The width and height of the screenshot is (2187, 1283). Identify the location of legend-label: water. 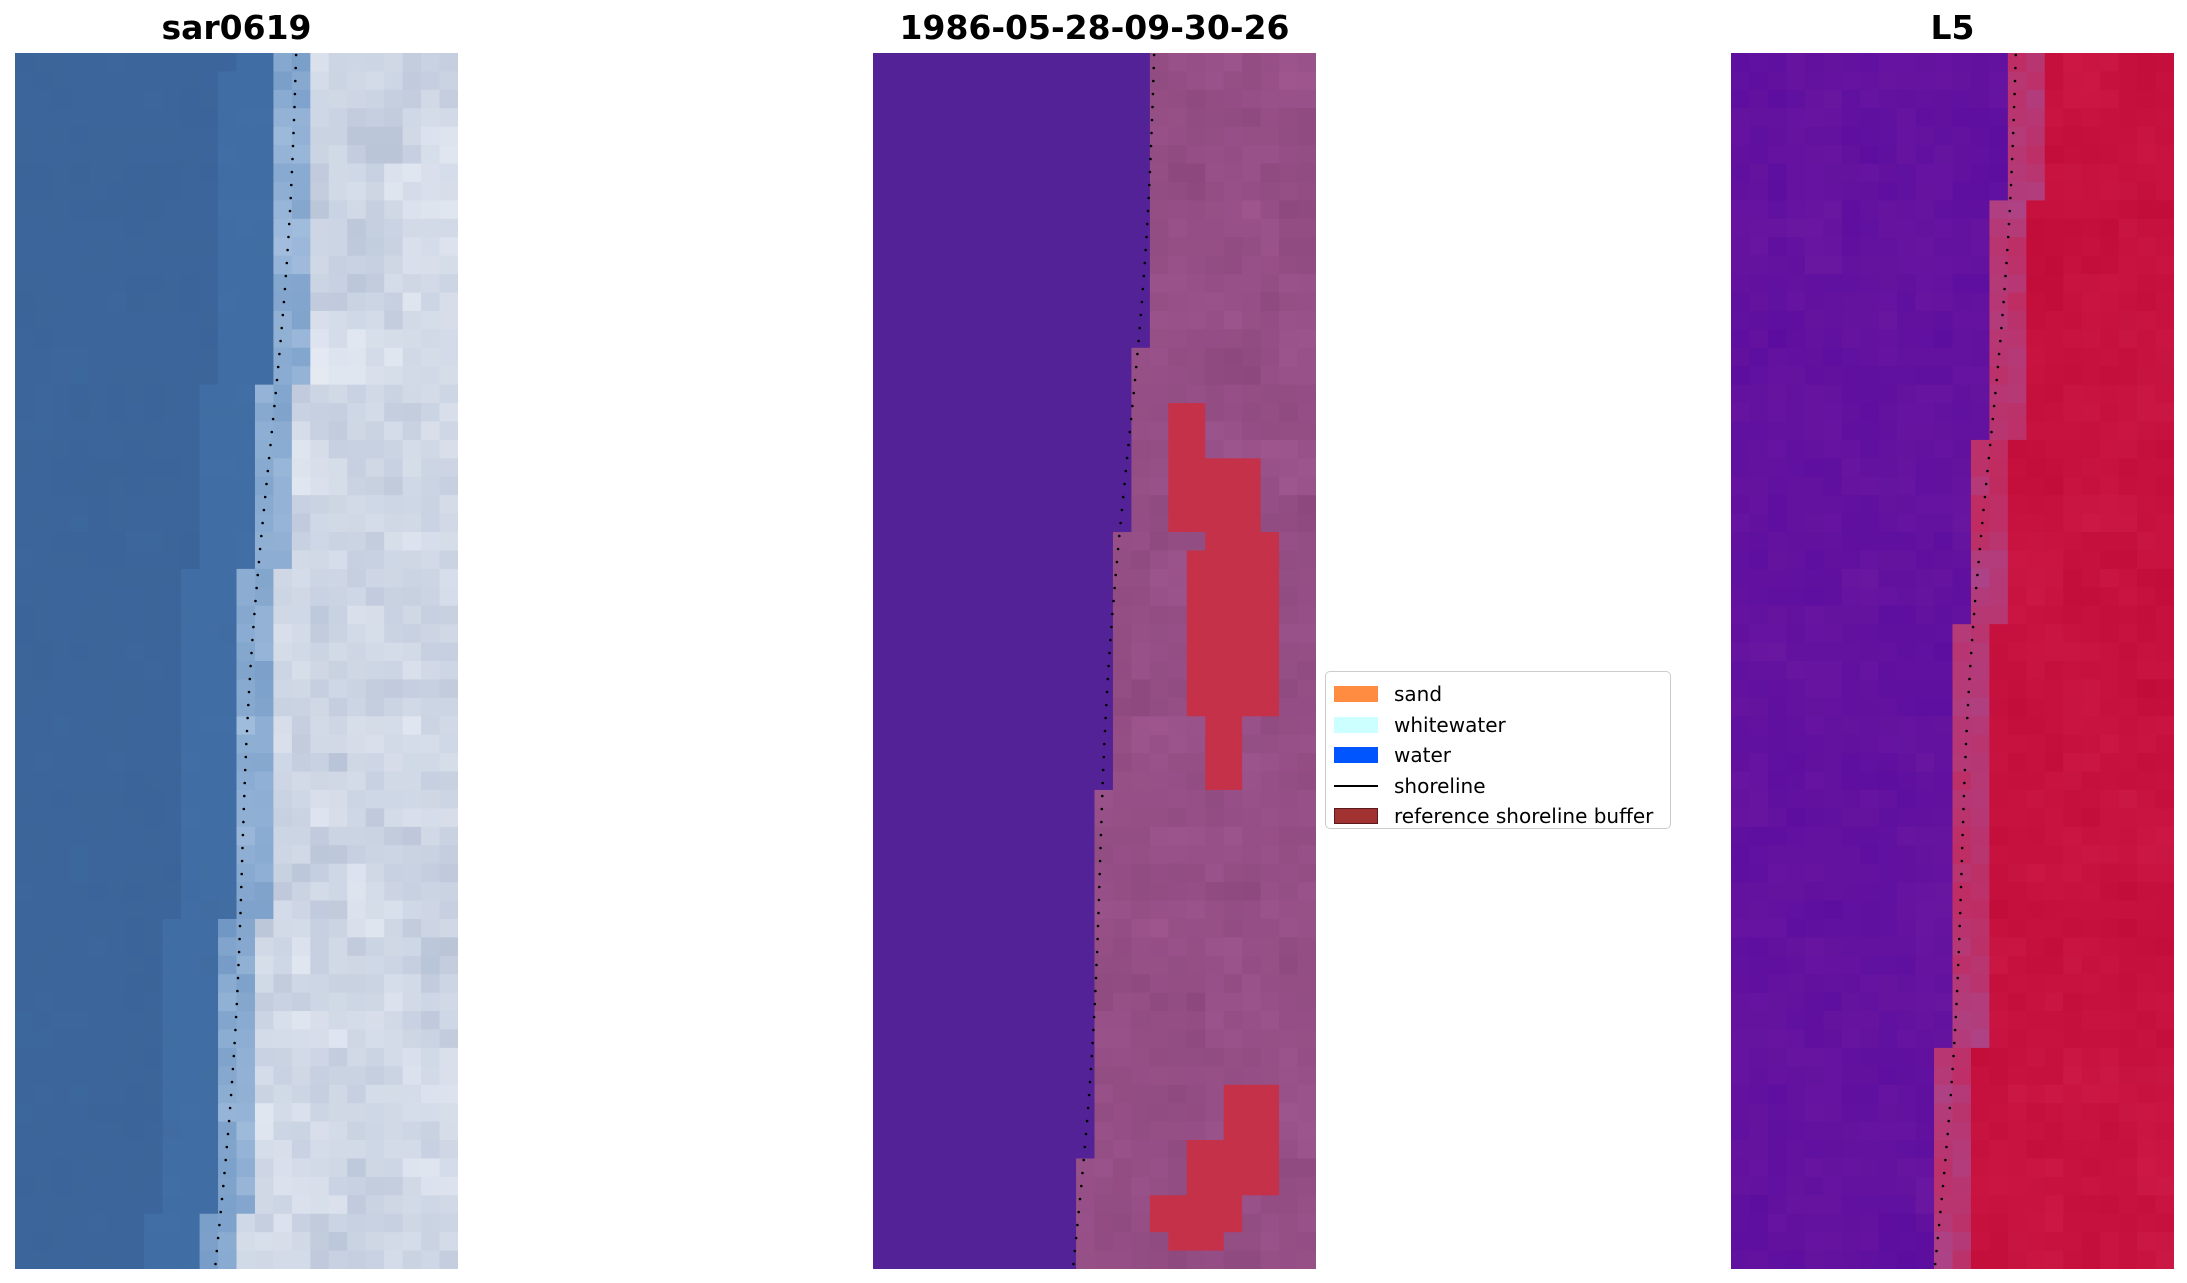
(1422, 755).